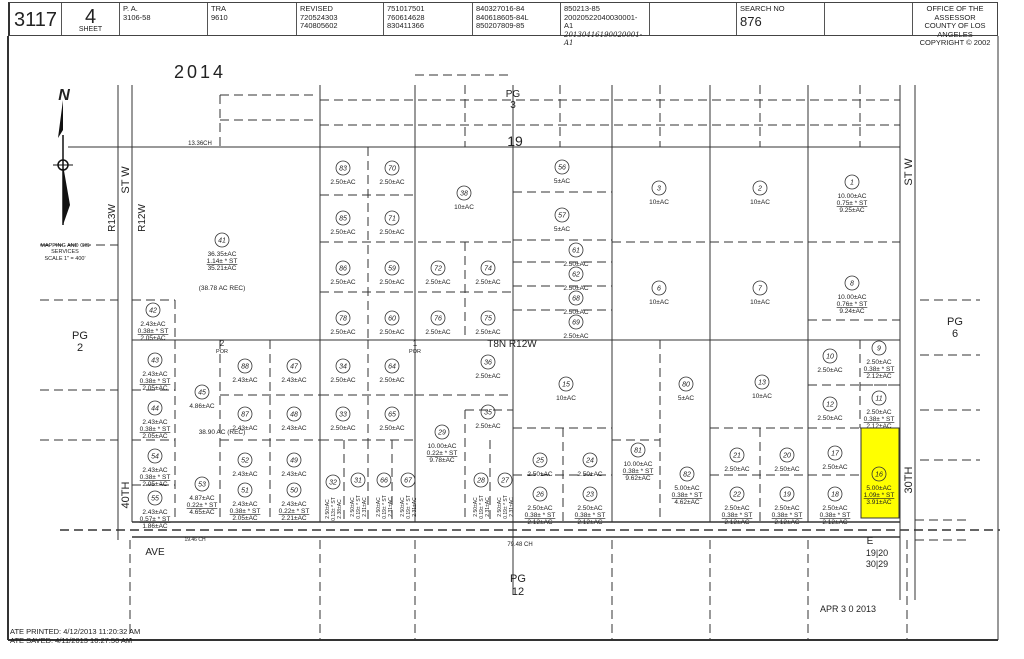 This screenshot has width=1024, height=659. I want to click on parcel-acreage: 3.91±AC, so click(879, 502).